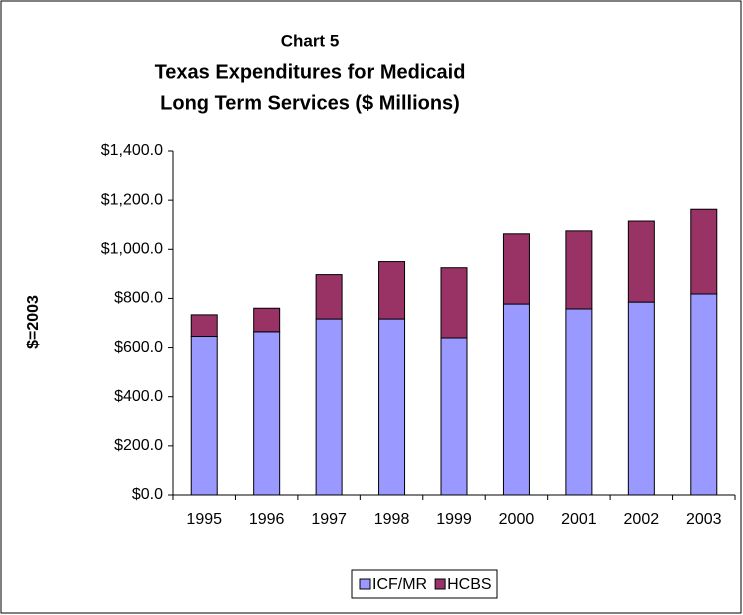 The width and height of the screenshot is (743, 615). I want to click on x-tick-label: 2002, so click(642, 519).